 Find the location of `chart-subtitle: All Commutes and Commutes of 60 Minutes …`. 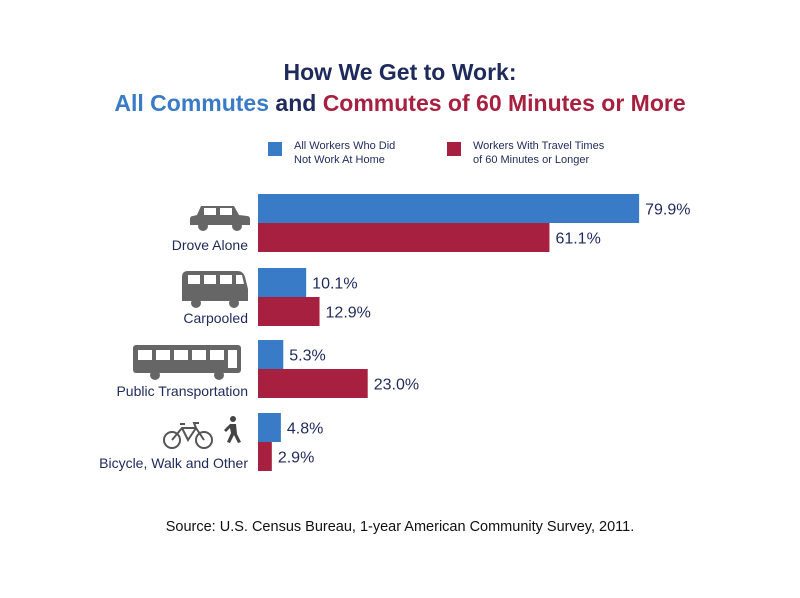

chart-subtitle: All Commutes and Commutes of 60 Minutes … is located at coordinates (400, 103).